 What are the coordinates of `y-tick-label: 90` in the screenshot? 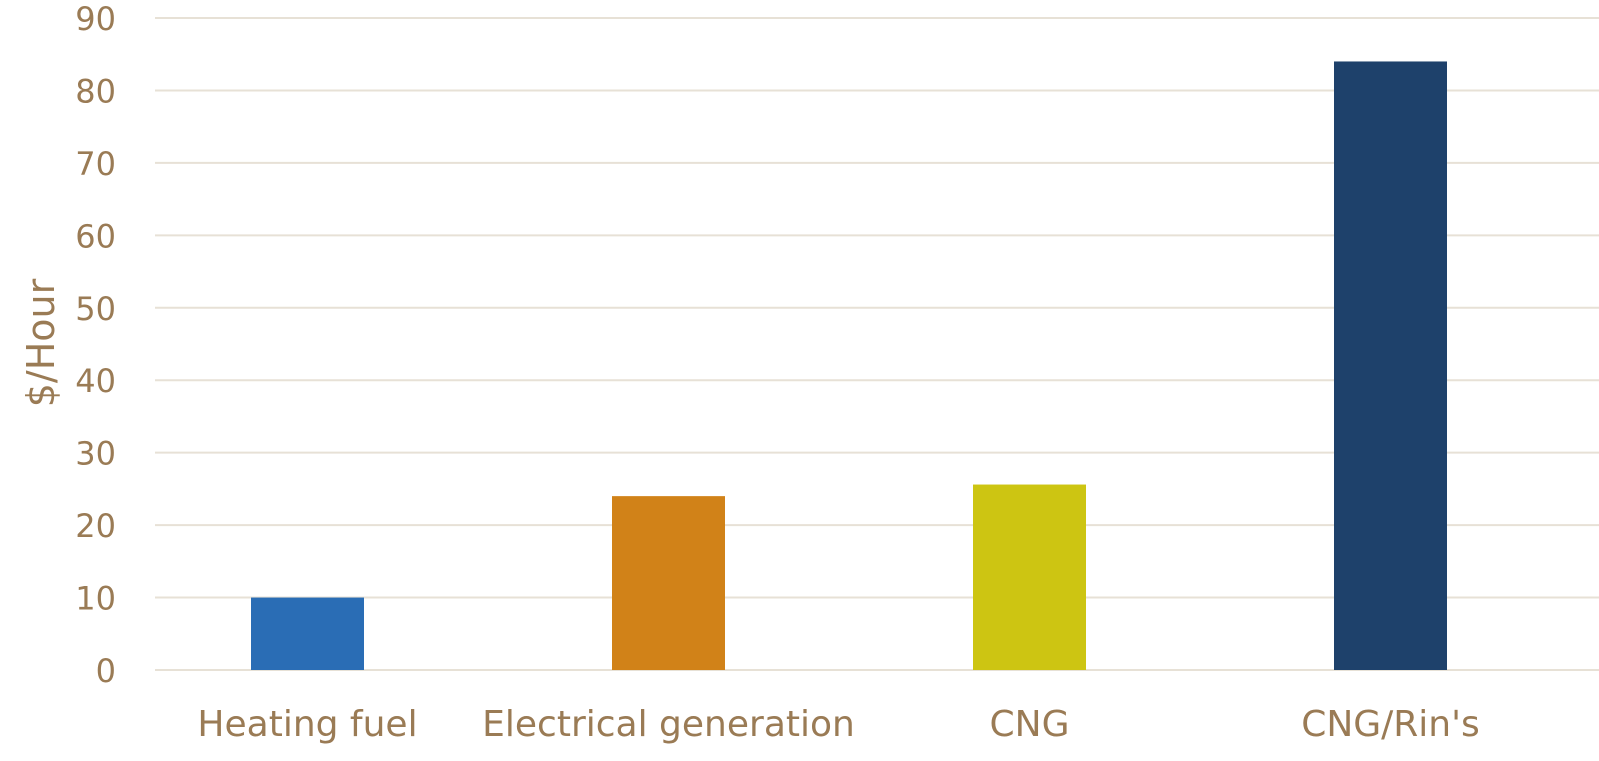 It's located at (95, 19).